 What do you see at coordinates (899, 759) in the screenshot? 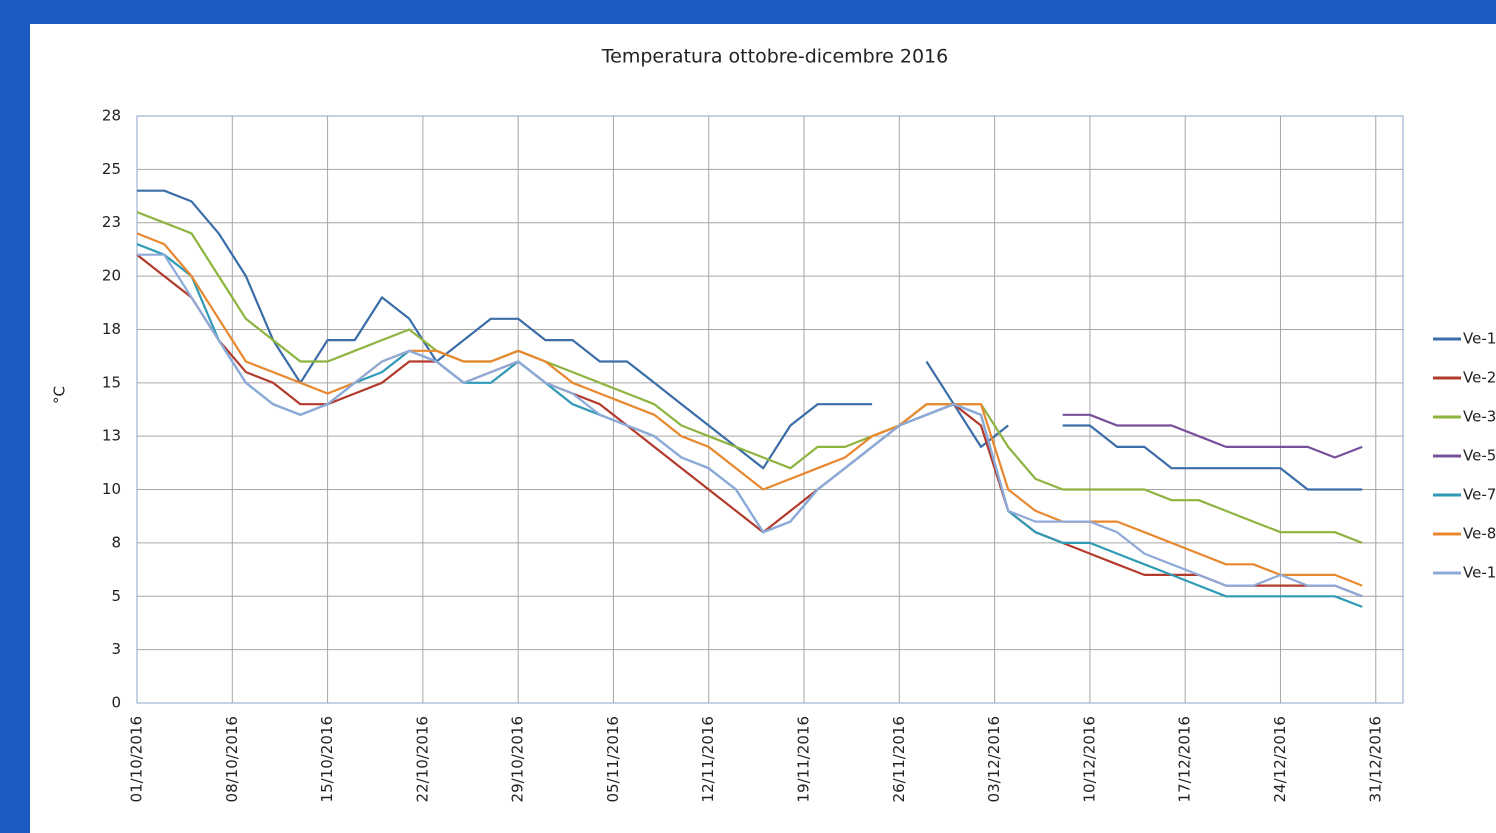
I see `x-tick-label: 26/11/2016` at bounding box center [899, 759].